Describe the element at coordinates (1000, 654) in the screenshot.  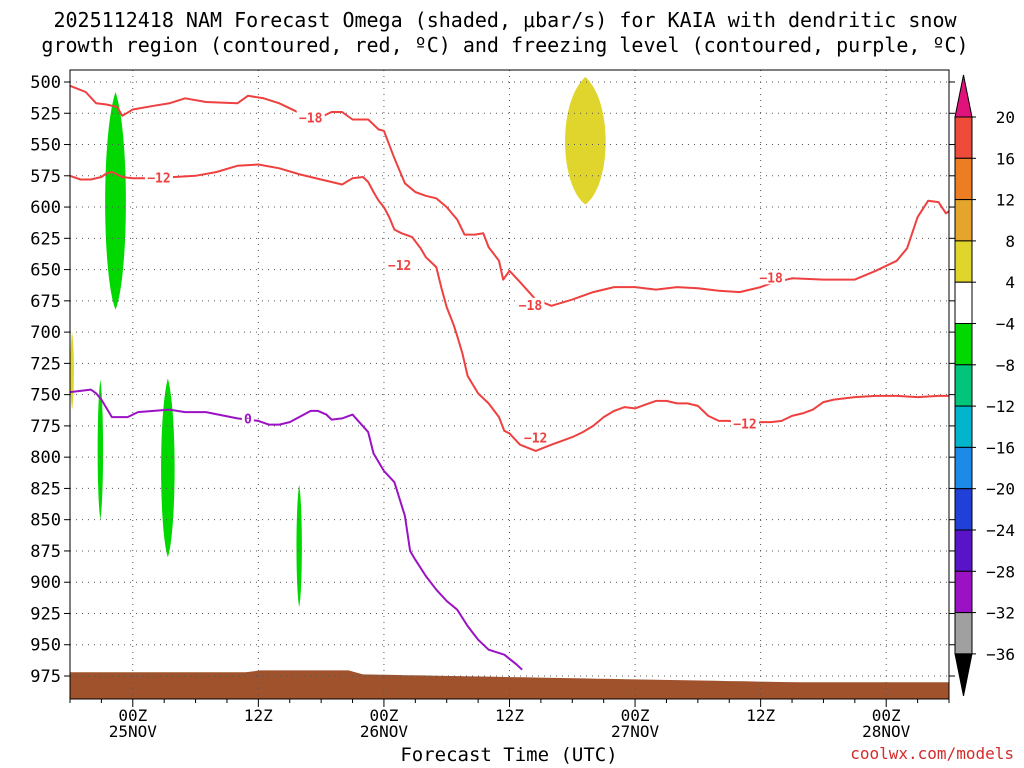
I see `colorbar-label: −36` at that location.